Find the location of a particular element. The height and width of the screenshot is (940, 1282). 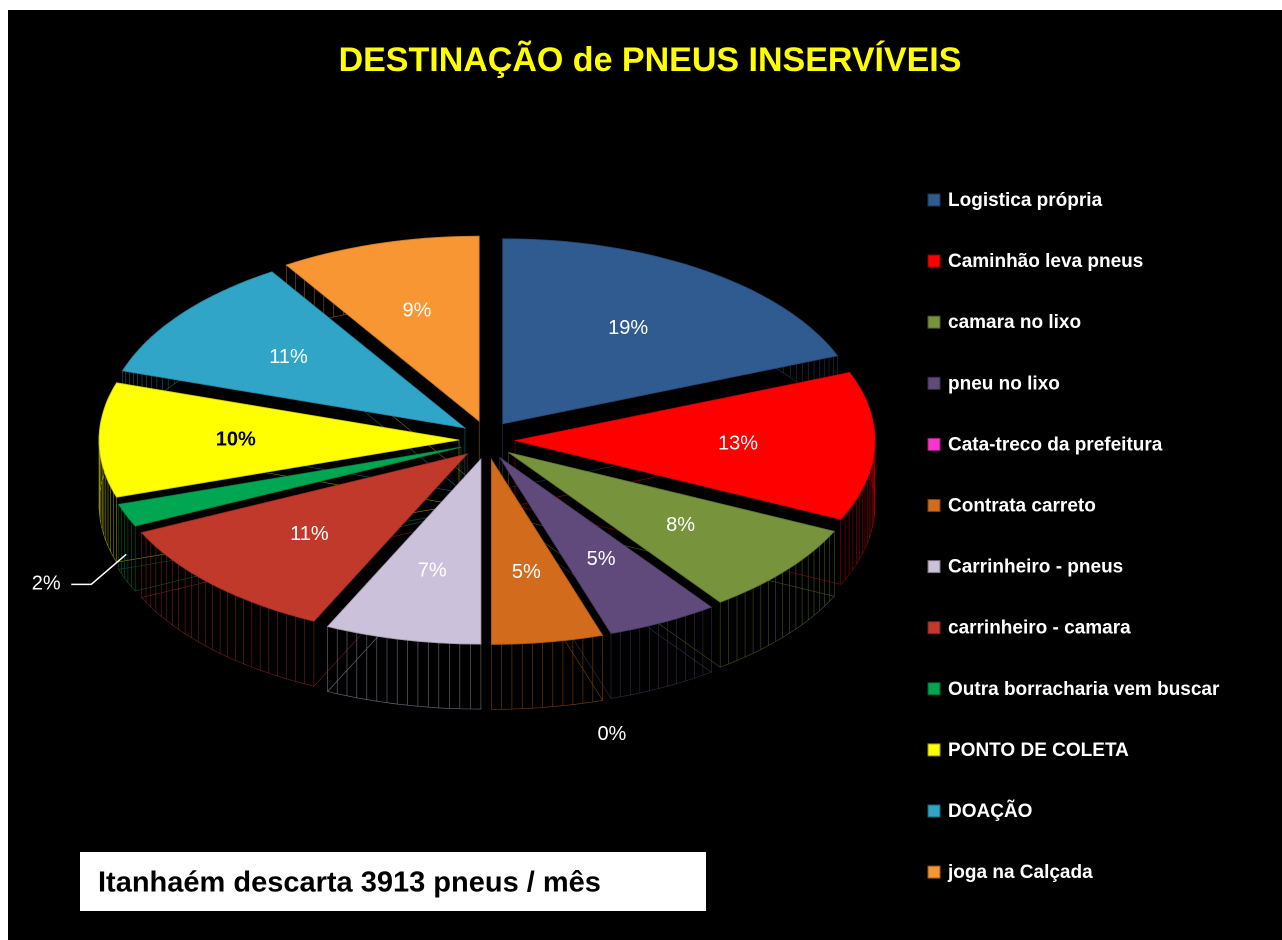

legend-label: camara no lixo is located at coordinates (1014, 322).